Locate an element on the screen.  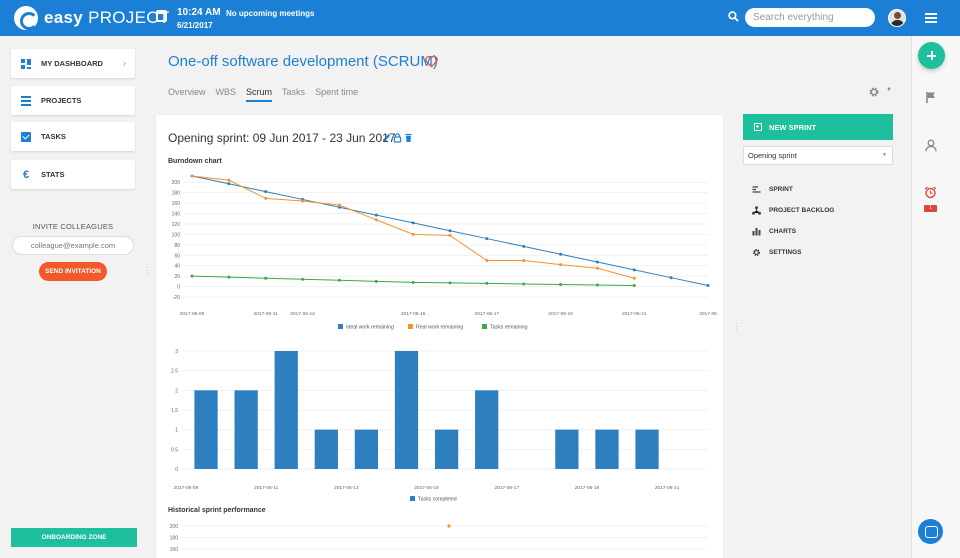
y-tick-label: 160 is located at coordinates (174, 550).